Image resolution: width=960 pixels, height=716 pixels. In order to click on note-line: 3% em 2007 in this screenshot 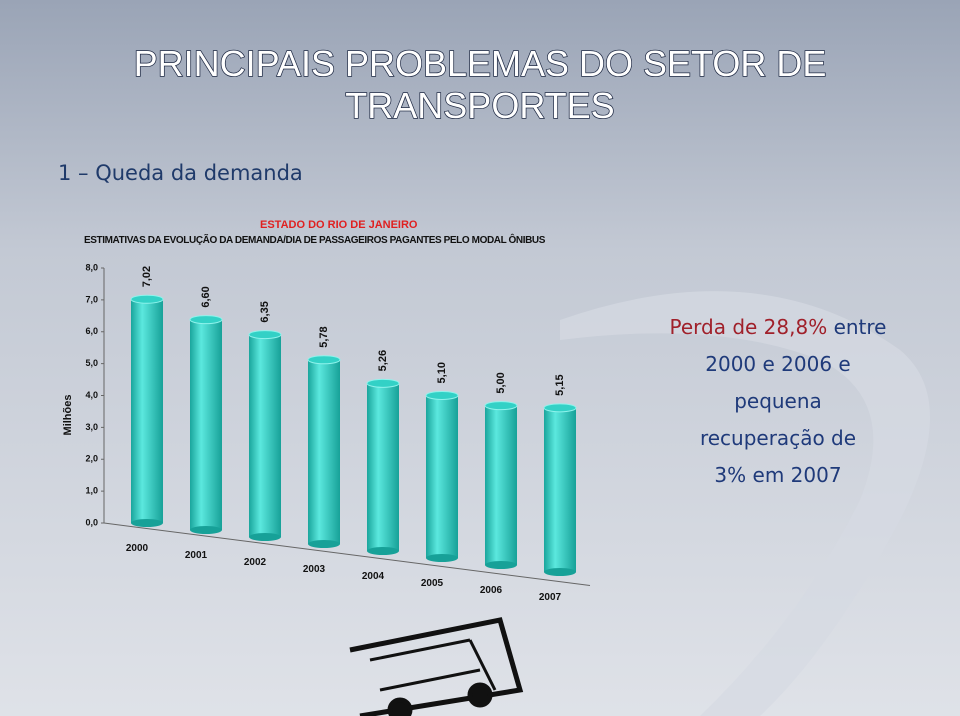, I will do `click(777, 475)`.